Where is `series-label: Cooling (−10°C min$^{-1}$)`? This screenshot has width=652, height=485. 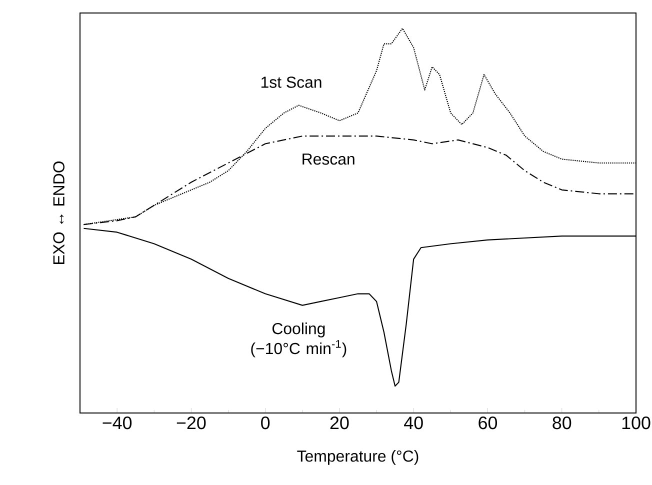
series-label: Cooling (−10°C min$^{-1}$) is located at coordinates (298, 340).